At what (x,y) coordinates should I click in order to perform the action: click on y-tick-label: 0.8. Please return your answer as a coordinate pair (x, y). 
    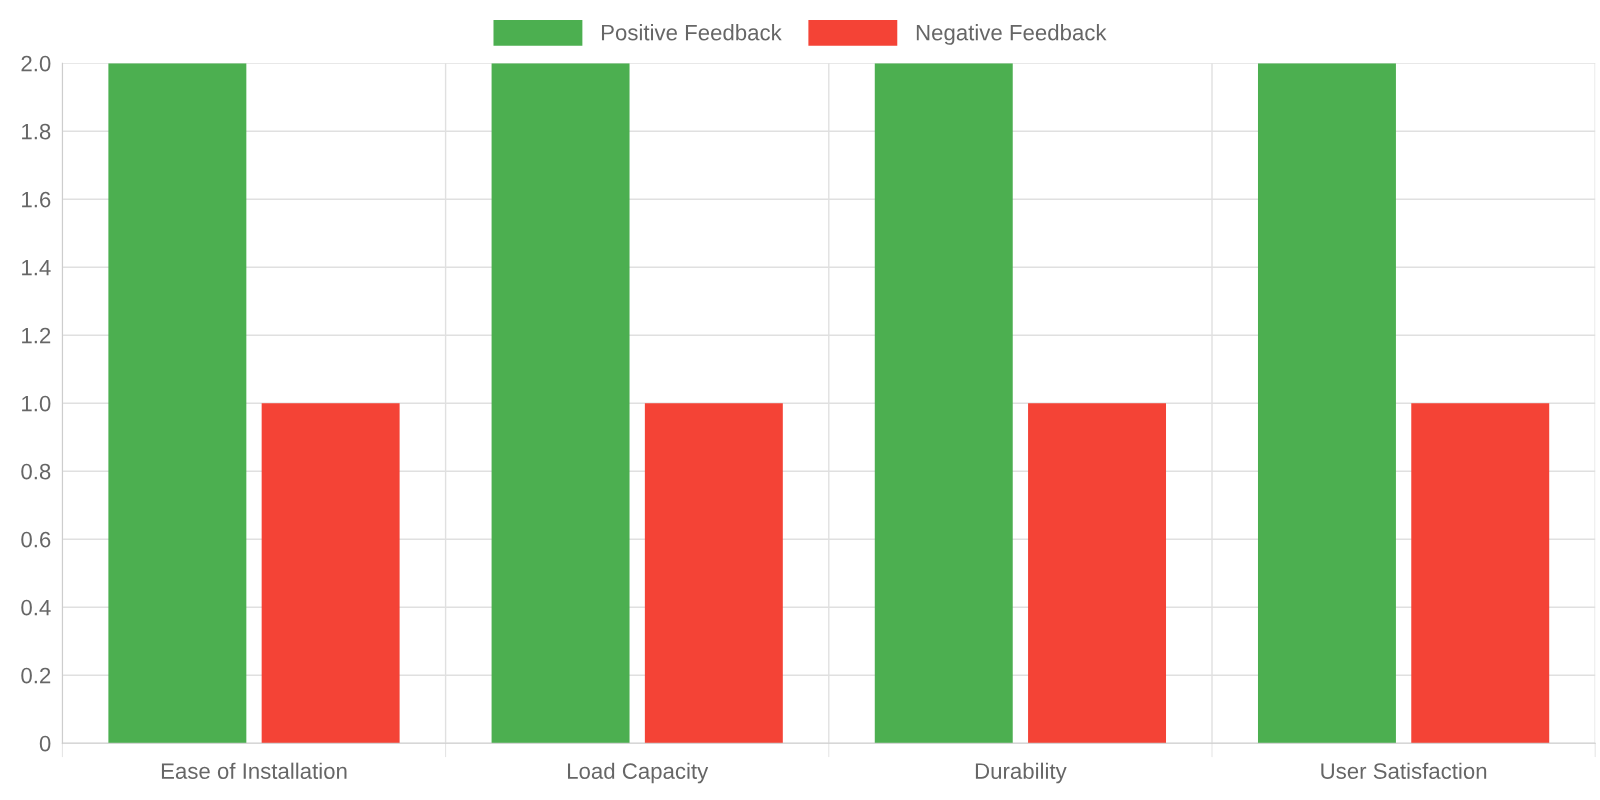
    Looking at the image, I should click on (36, 471).